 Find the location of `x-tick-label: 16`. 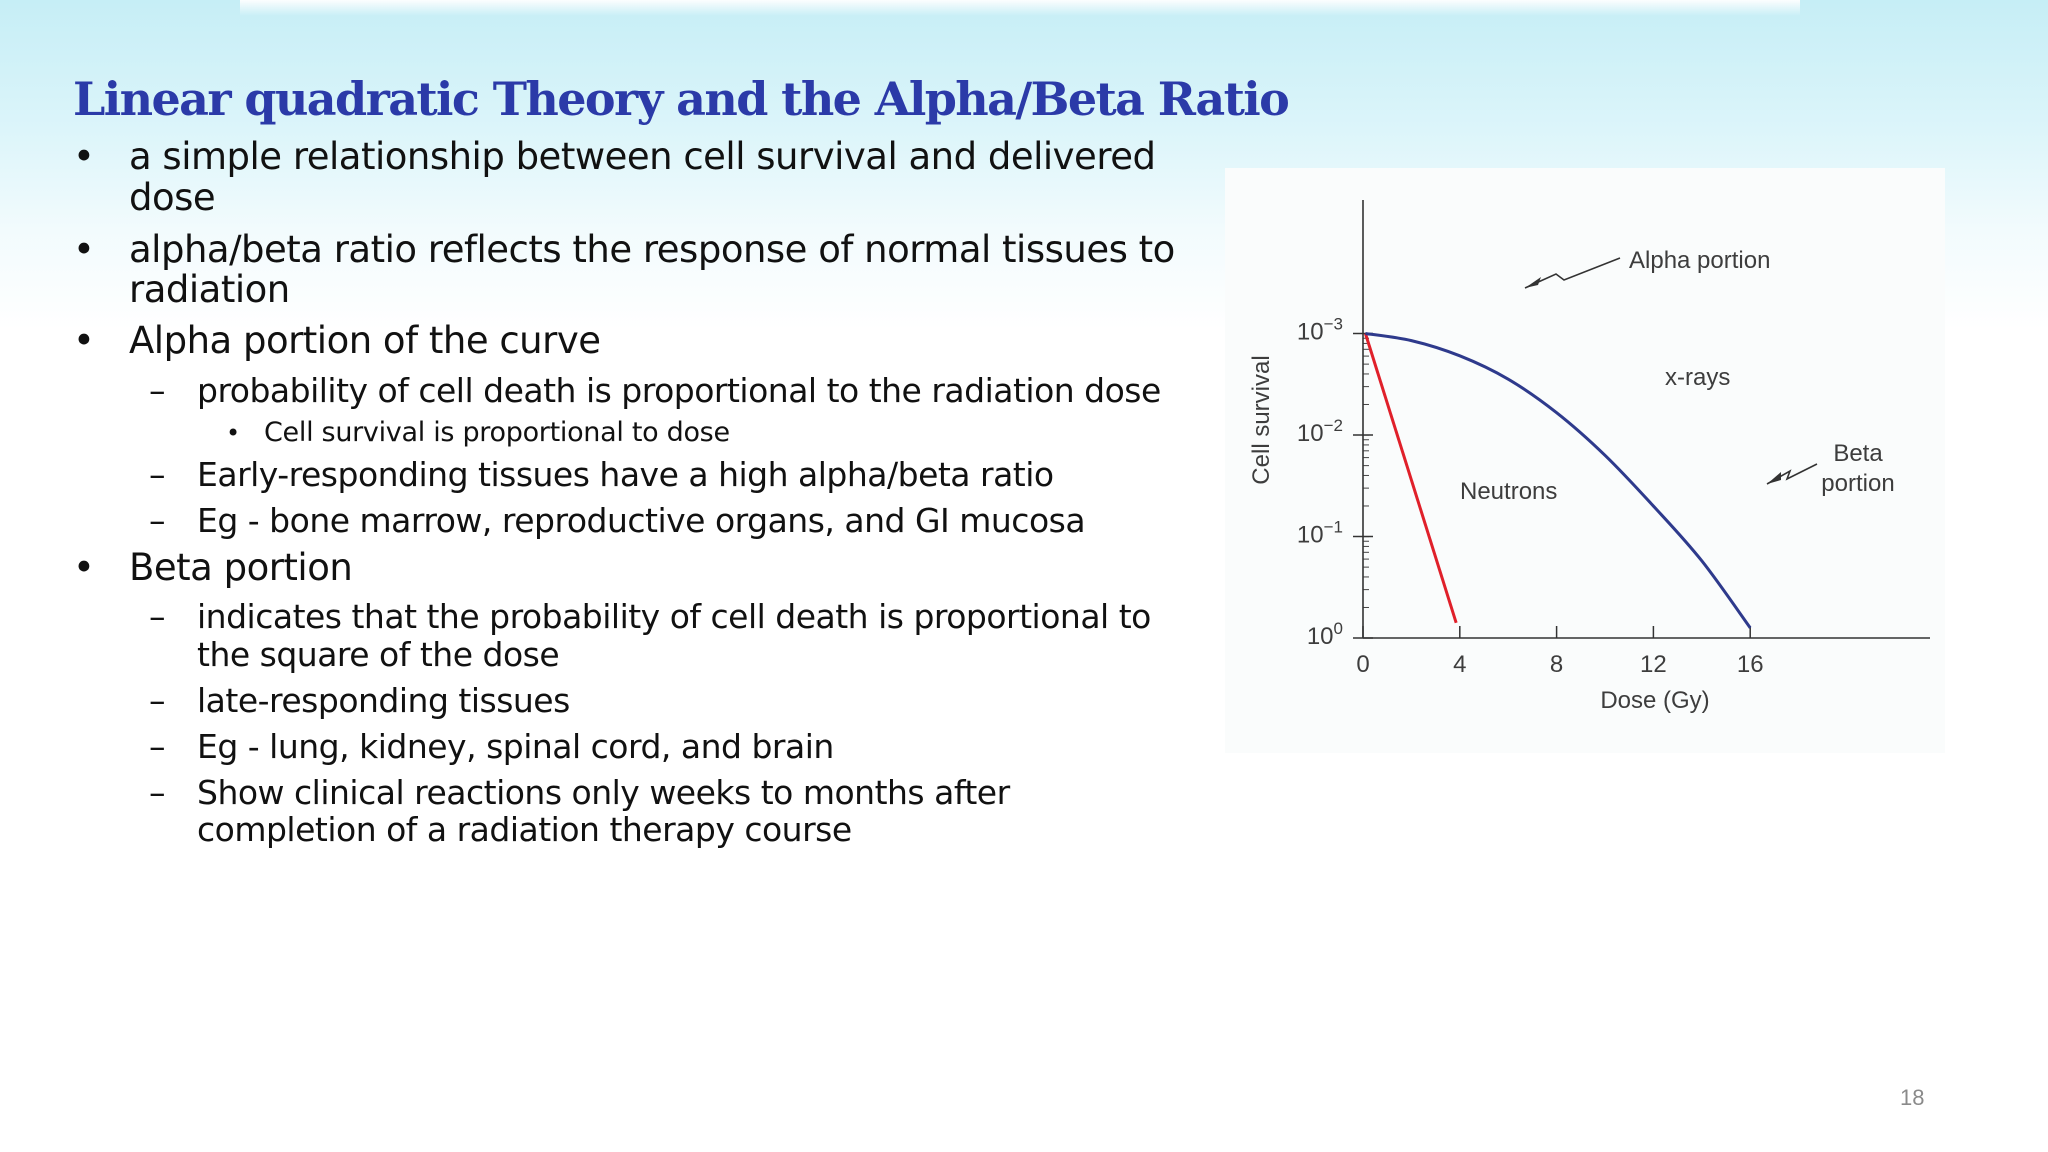

x-tick-label: 16 is located at coordinates (1750, 664).